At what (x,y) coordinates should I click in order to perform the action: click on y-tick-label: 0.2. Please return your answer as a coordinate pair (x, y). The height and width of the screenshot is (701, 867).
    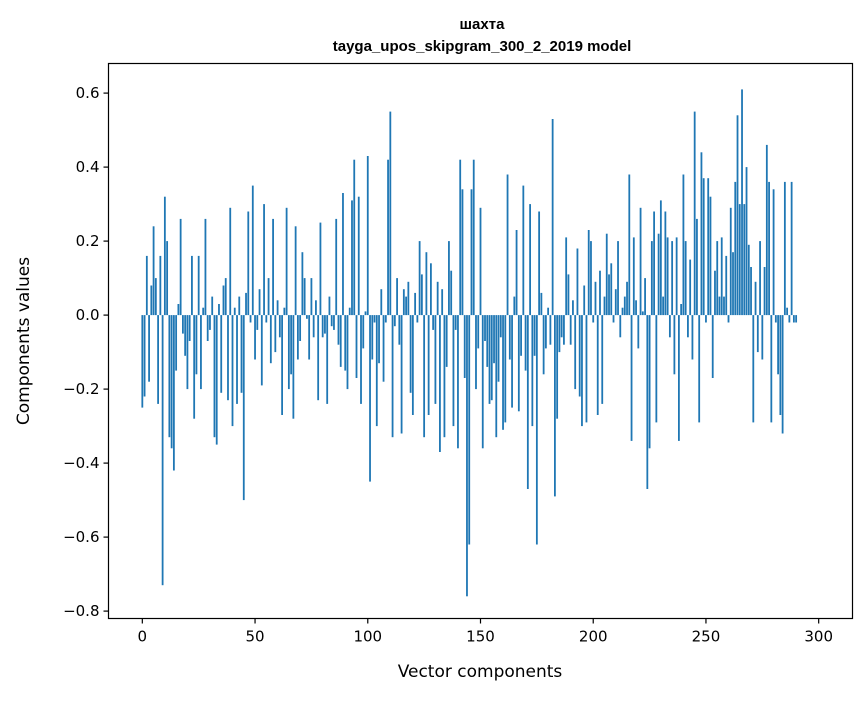
    Looking at the image, I should click on (88, 241).